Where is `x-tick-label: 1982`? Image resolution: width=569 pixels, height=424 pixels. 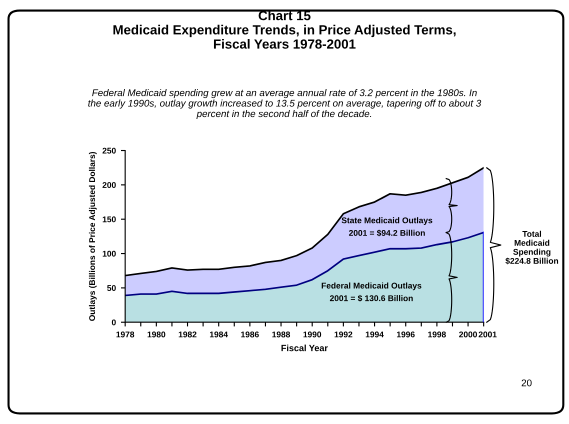 x-tick-label: 1982 is located at coordinates (187, 334).